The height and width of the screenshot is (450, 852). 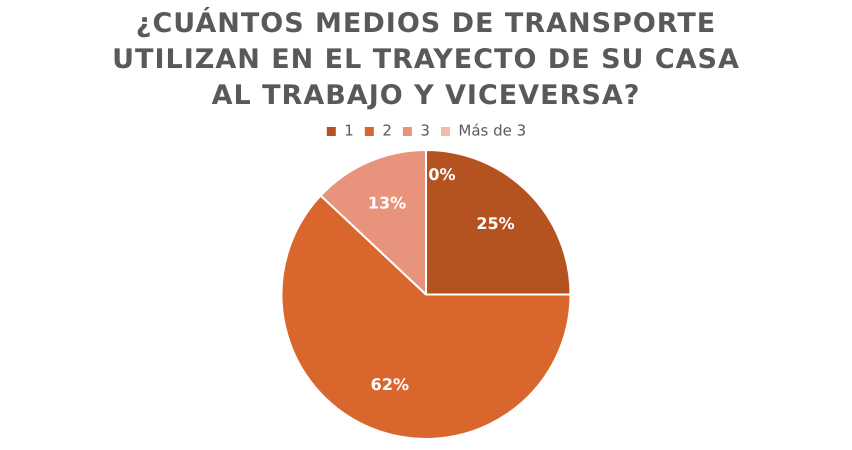 What do you see at coordinates (349, 130) in the screenshot?
I see `legend-label: 1` at bounding box center [349, 130].